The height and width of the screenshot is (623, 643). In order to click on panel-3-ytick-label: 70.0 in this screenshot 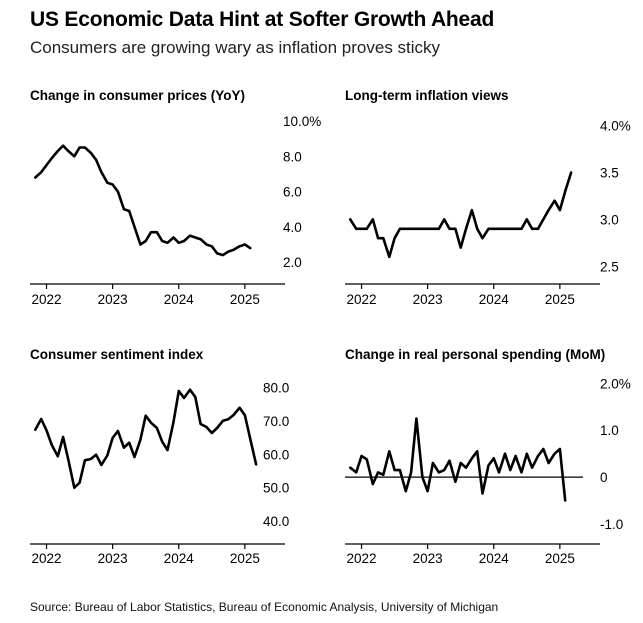, I will do `click(276, 421)`.